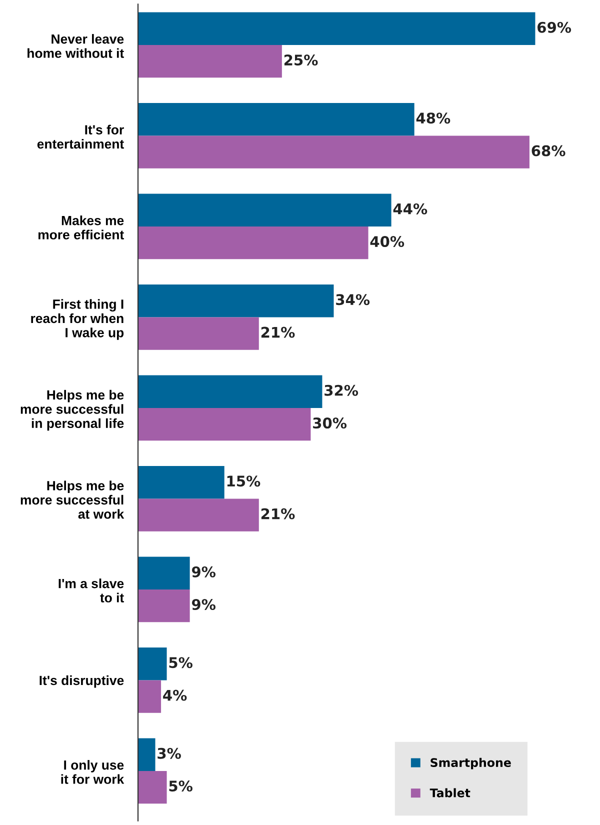  I want to click on y-tick-label: It's disruptive, so click(82, 681).